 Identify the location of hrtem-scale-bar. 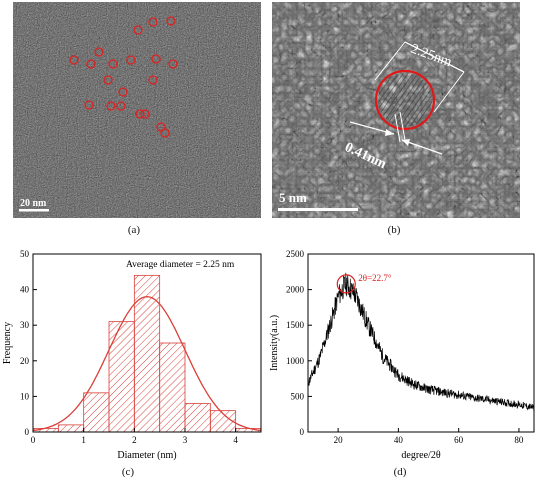
(318, 209).